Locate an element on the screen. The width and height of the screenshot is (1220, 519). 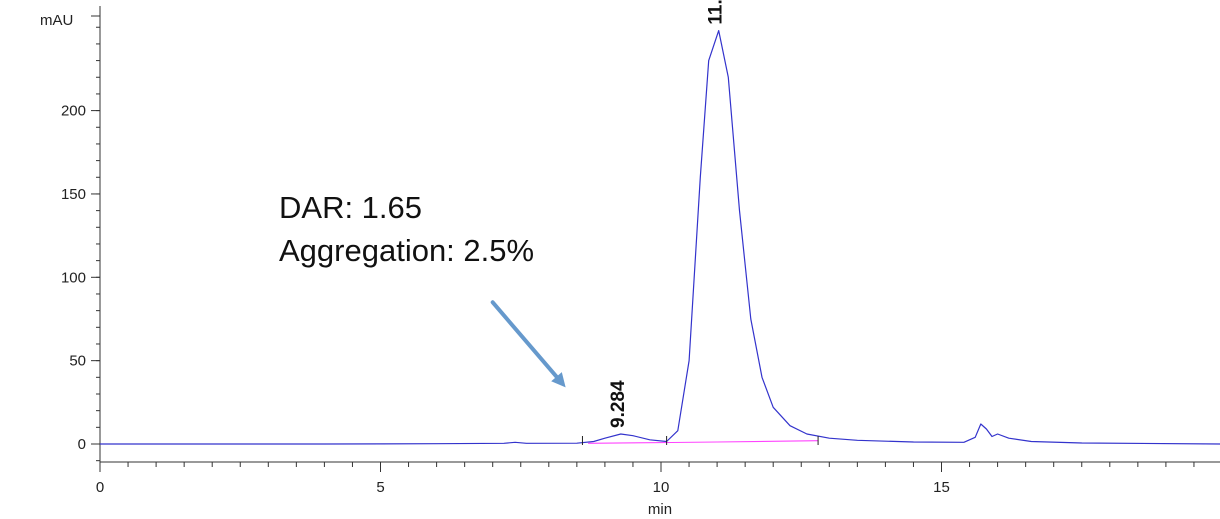
annotation-arrow-head is located at coordinates (558, 380).